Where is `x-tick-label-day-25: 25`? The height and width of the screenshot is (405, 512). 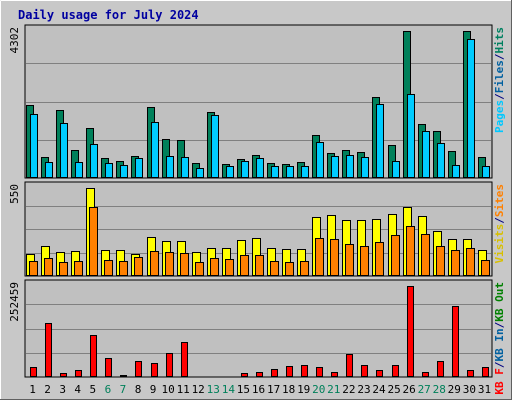
x-tick-label-day-25: 25 is located at coordinates (393, 389).